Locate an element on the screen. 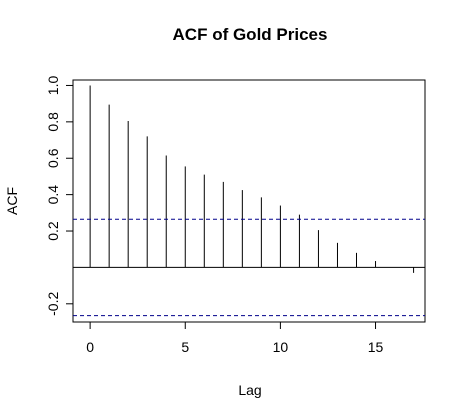 The width and height of the screenshot is (465, 419). y-axis: -0.2 0.2 0.4 0.6 0.8 1.0 is located at coordinates (59, 196).